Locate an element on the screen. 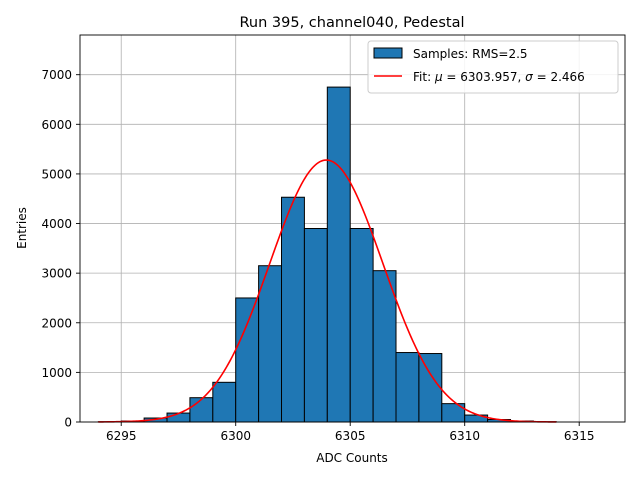  y-tick-label: 0 is located at coordinates (68, 423).